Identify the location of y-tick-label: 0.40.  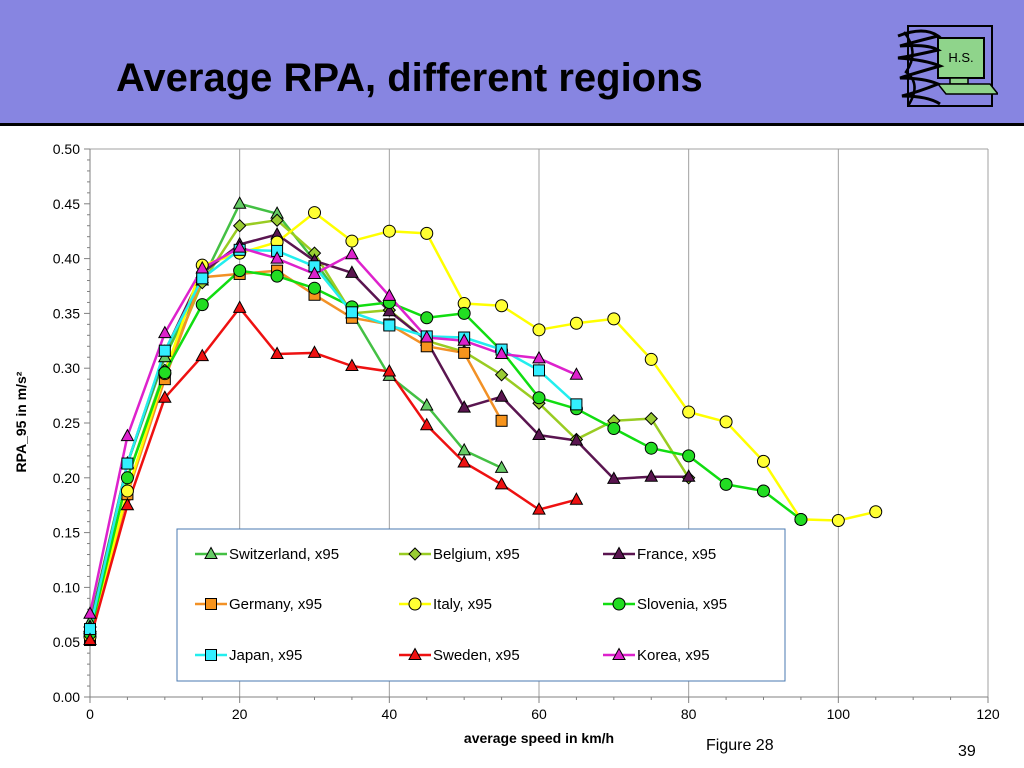
(66, 259).